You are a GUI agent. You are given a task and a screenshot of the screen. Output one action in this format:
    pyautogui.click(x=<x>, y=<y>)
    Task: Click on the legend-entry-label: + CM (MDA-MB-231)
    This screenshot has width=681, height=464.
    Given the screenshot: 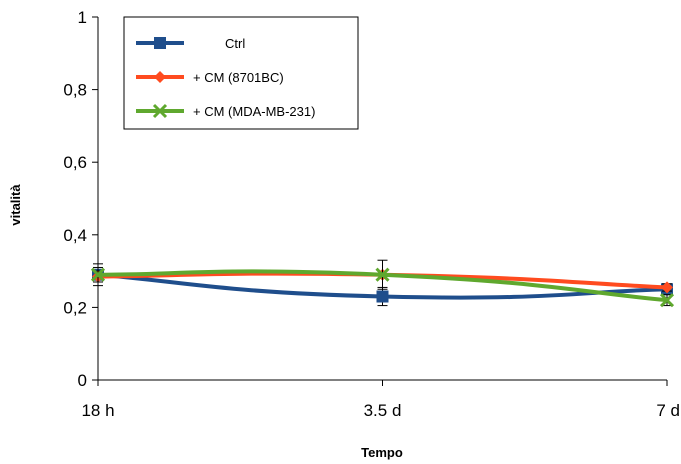 What is the action you would take?
    pyautogui.click(x=254, y=111)
    